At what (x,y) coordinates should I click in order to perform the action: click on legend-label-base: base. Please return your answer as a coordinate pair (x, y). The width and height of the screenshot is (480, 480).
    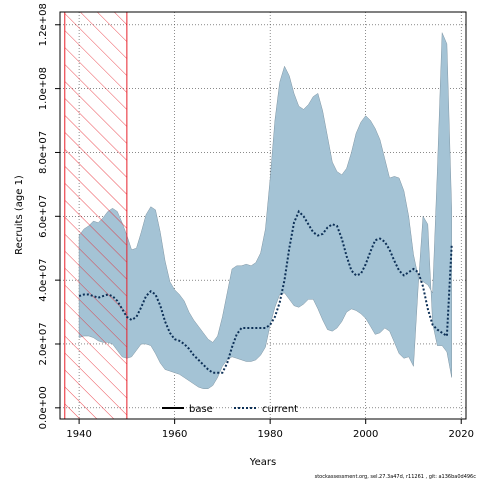
    Looking at the image, I should click on (201, 409).